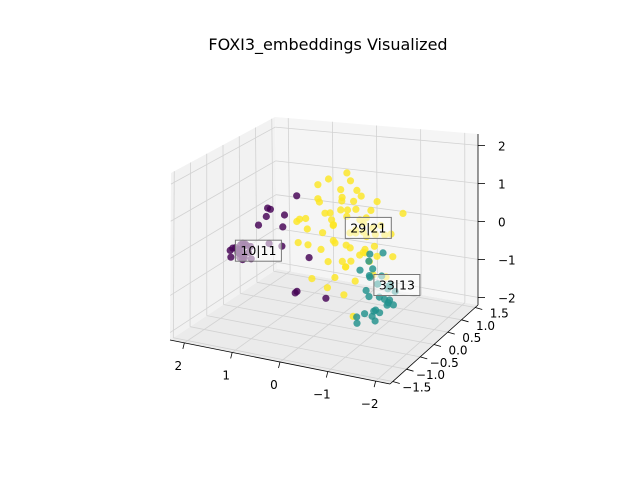 The width and height of the screenshot is (640, 480). Describe the element at coordinates (485, 326) in the screenshot. I see `y-tick-label: 1.0` at that location.